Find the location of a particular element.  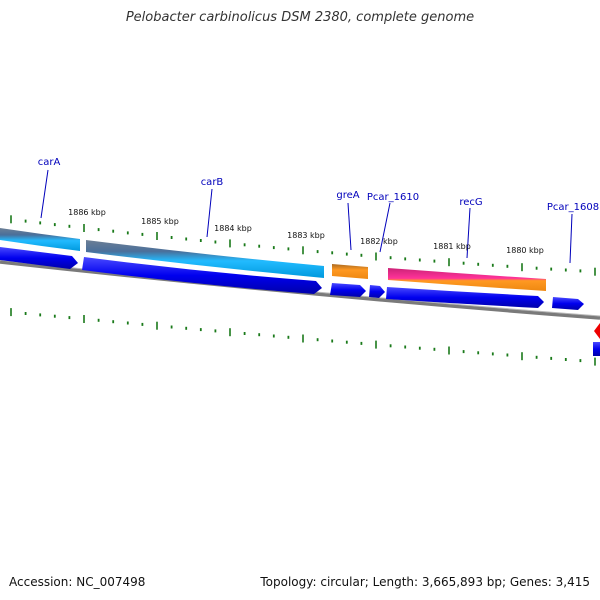

gene-band-carB is located at coordinates (205, 259).